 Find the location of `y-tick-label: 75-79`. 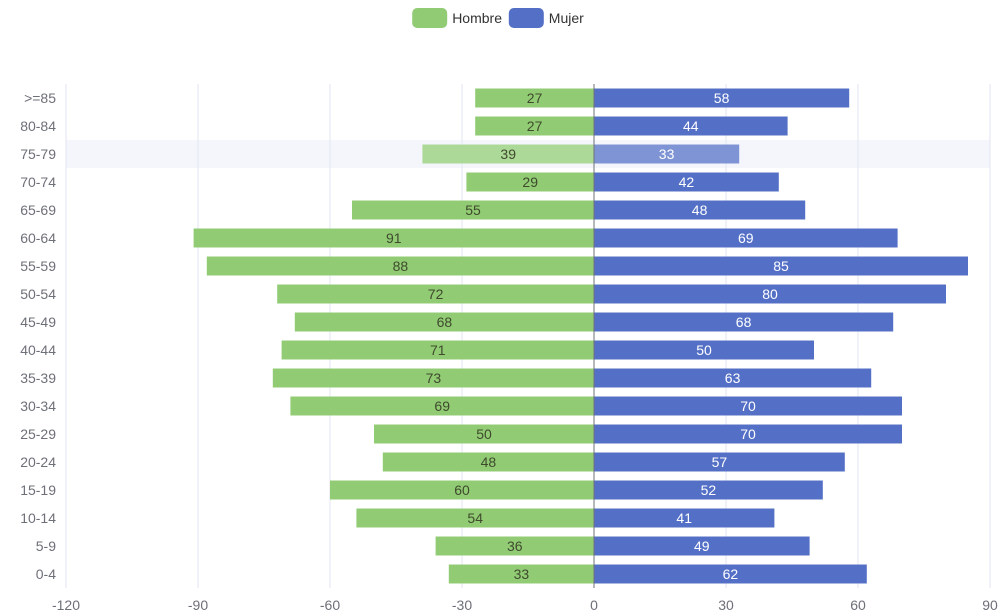

y-tick-label: 75-79 is located at coordinates (38, 154).